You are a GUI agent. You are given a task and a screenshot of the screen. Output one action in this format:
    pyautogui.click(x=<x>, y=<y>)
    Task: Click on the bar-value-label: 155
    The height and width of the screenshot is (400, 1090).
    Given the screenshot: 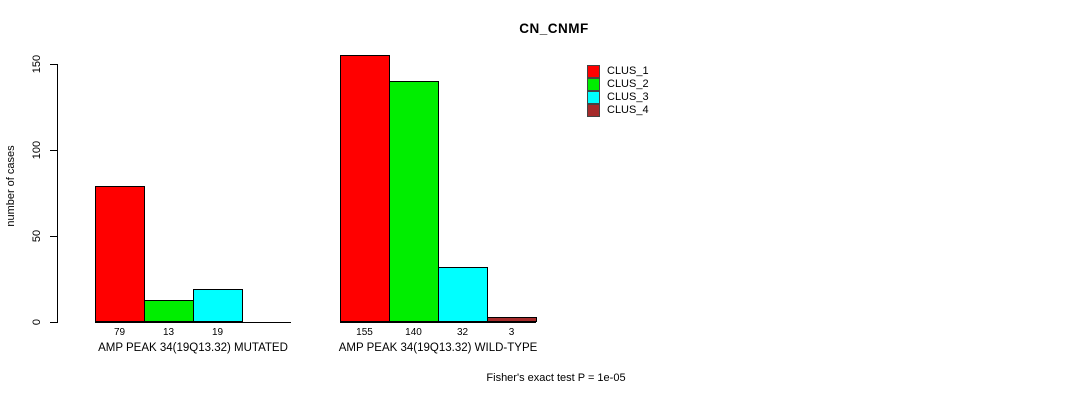 What is the action you would take?
    pyautogui.click(x=364, y=332)
    